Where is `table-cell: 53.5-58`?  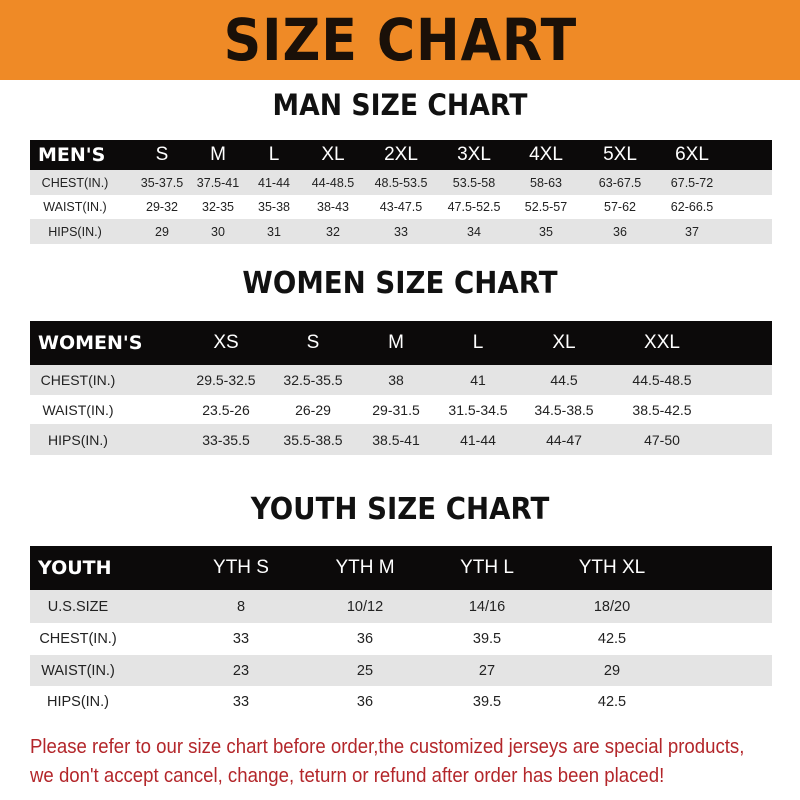
table-cell: 53.5-58 is located at coordinates (474, 182).